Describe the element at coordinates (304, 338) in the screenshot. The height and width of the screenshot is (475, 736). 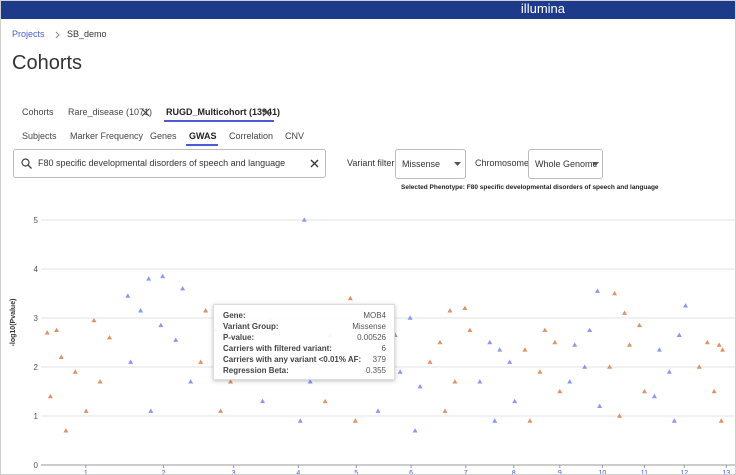
I see `tooltip-row: P-value: 0.00526` at that location.